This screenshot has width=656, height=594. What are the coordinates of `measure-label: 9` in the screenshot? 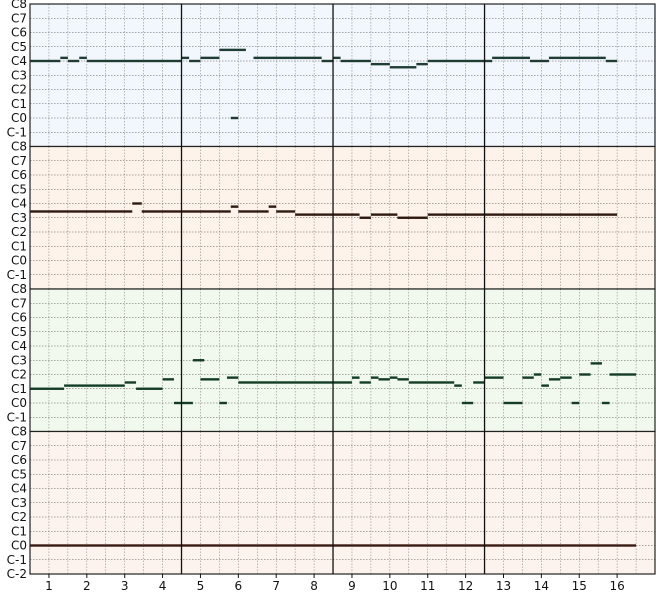 It's located at (352, 586).